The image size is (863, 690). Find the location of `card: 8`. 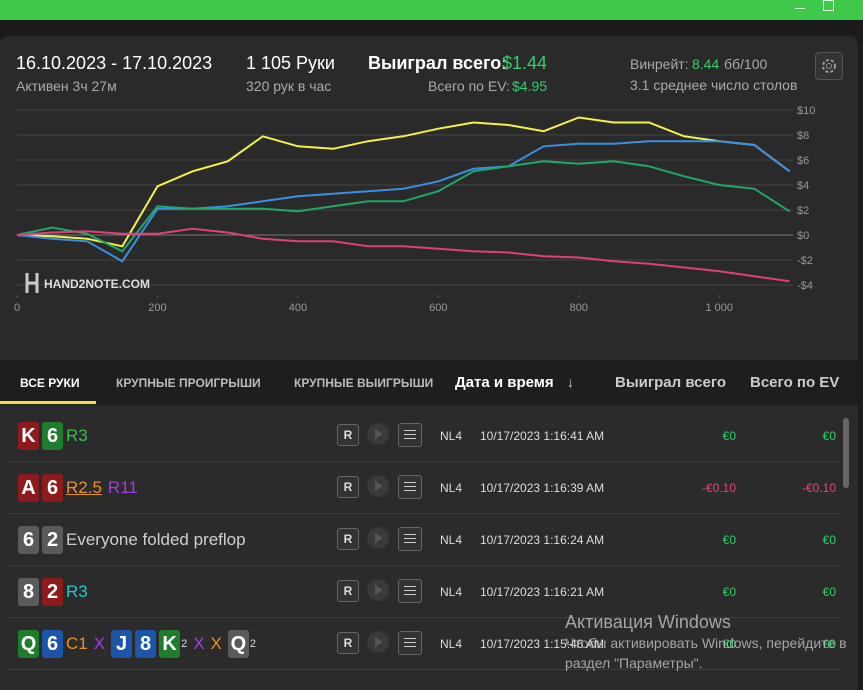

card: 8 is located at coordinates (28, 591).